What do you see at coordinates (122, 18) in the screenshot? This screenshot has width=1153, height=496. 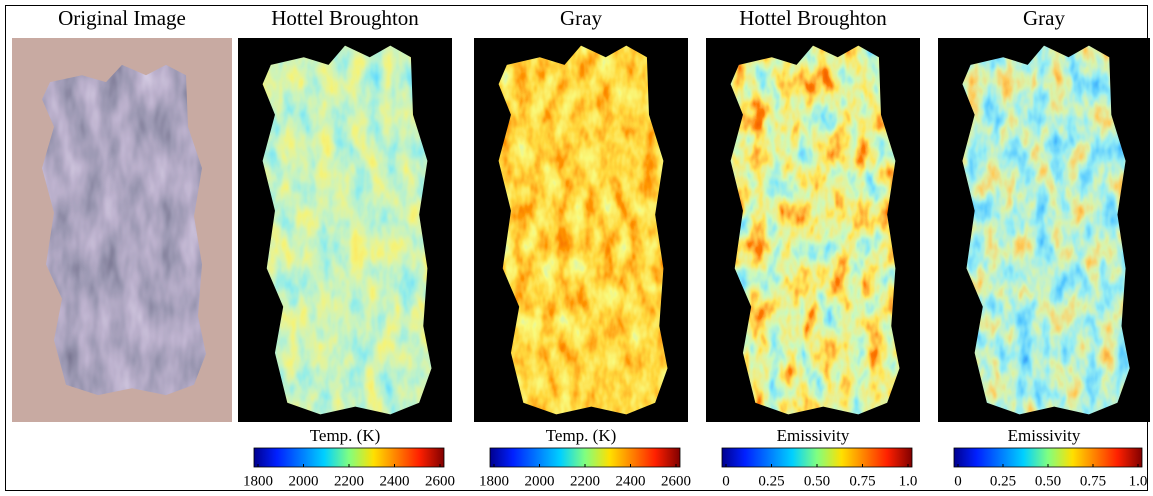 I see `panel-title: Original Image` at bounding box center [122, 18].